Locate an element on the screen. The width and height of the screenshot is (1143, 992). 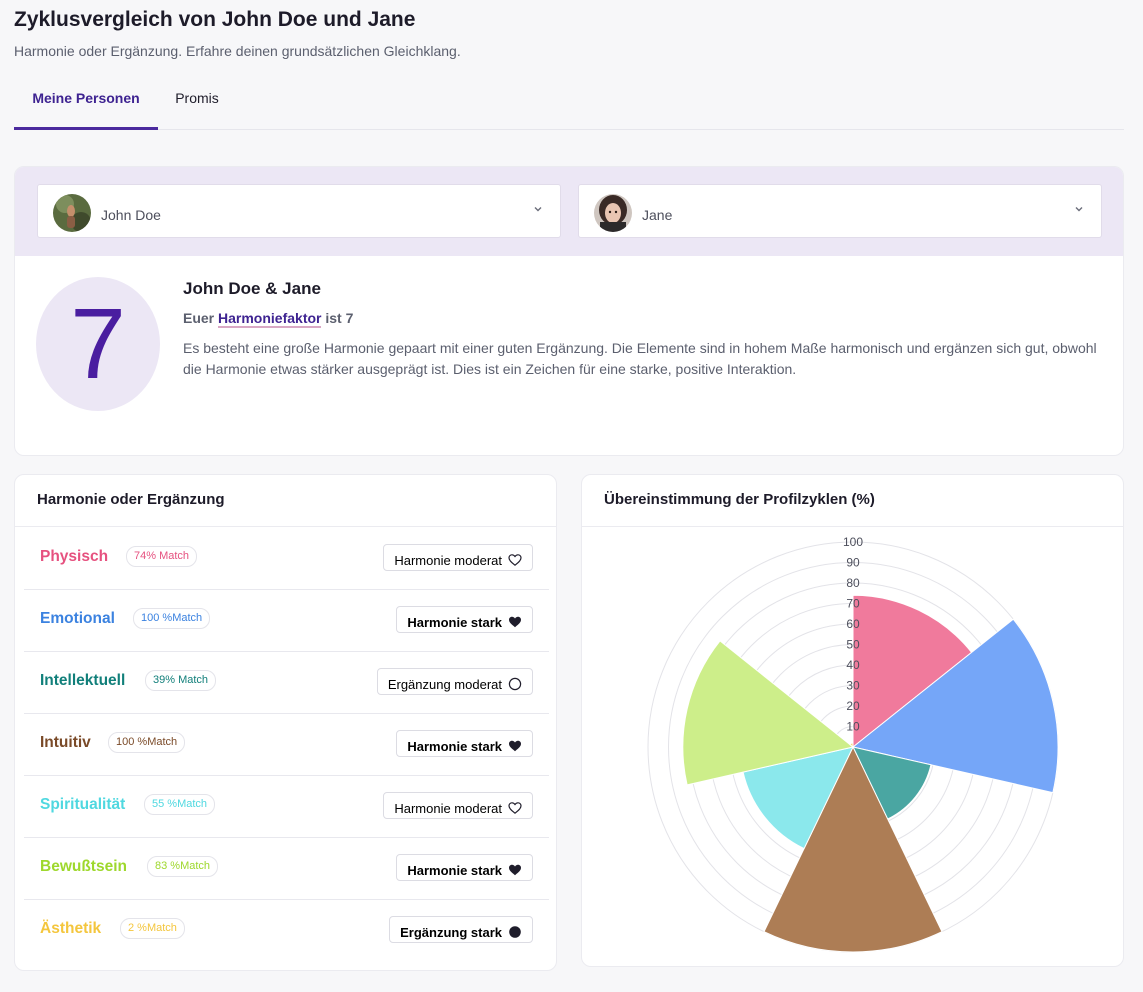
harmony-score-circle: 7 is located at coordinates (98, 344).